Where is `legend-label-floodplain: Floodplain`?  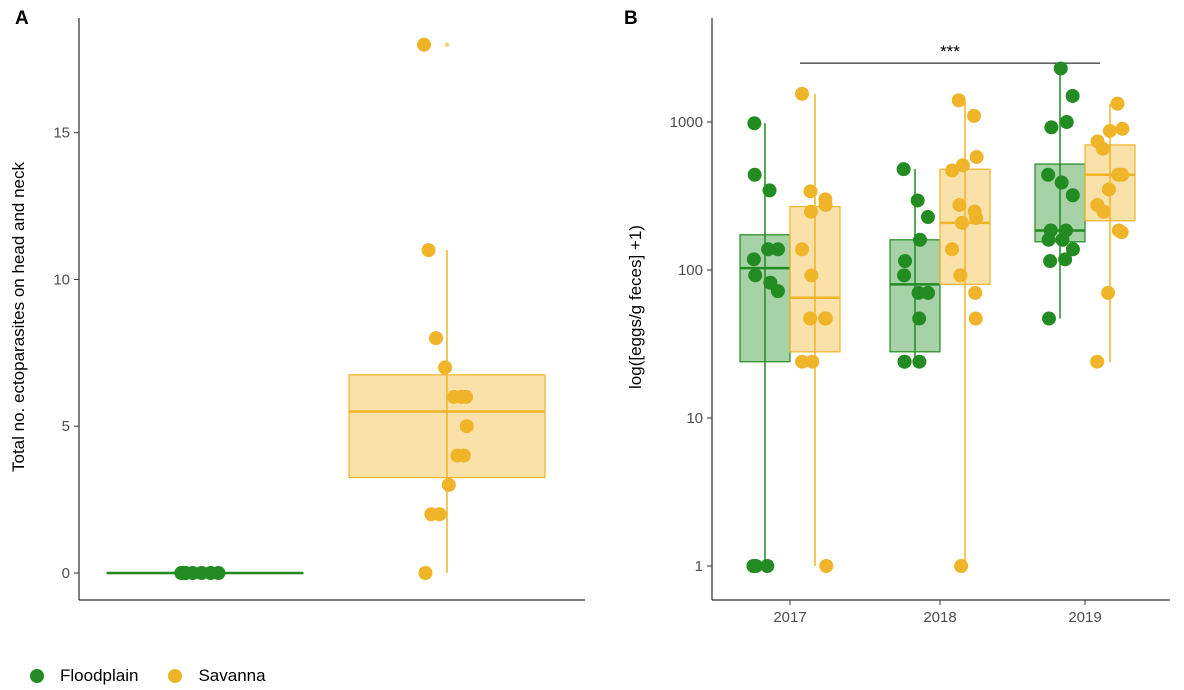 legend-label-floodplain: Floodplain is located at coordinates (99, 675).